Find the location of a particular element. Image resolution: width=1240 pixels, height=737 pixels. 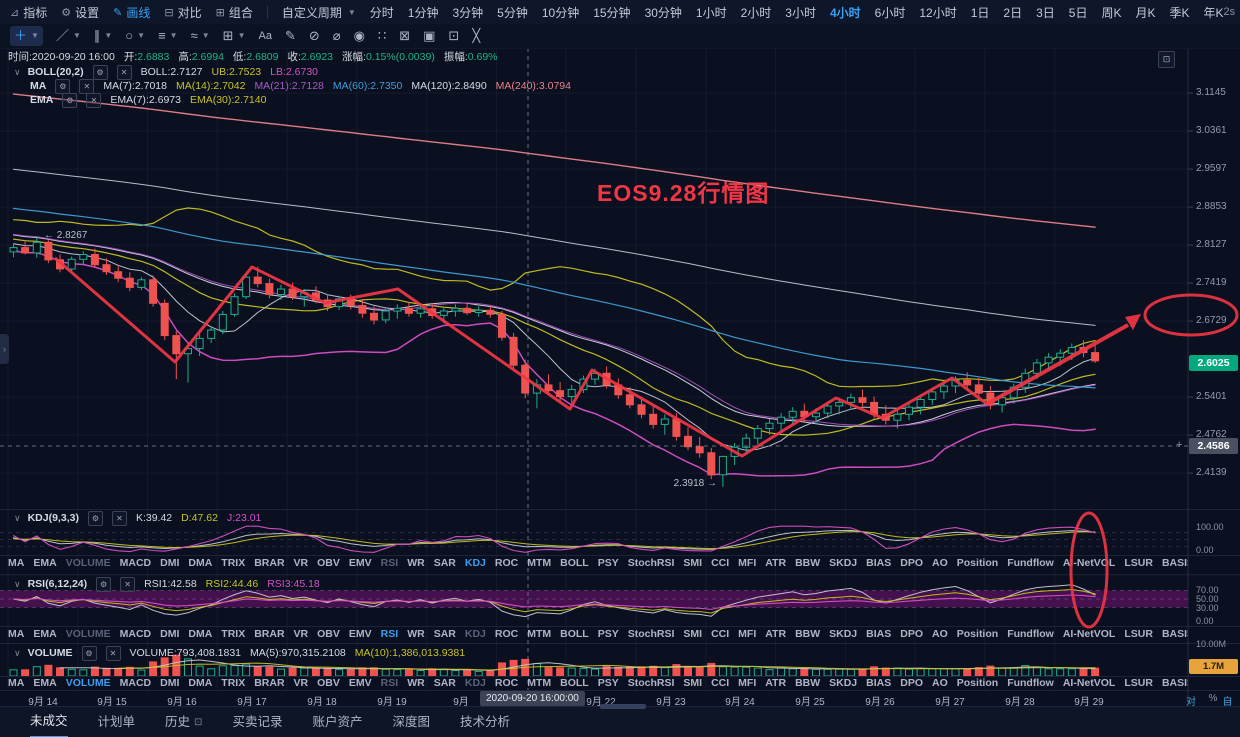

period-周K: 周K is located at coordinates (1111, 12).